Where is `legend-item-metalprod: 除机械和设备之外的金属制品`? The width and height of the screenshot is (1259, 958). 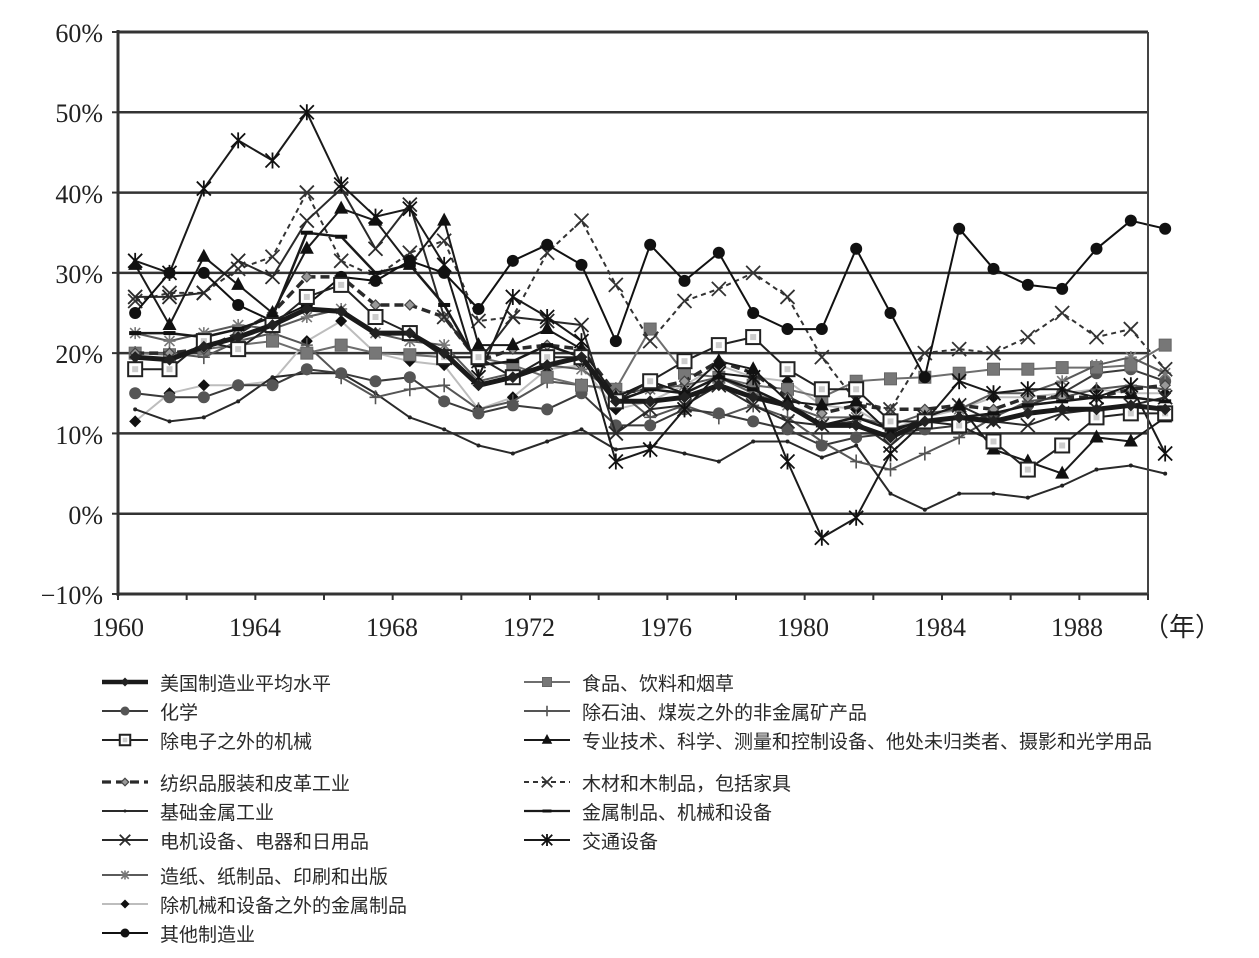 legend-item-metalprod: 除机械和设备之外的金属制品 is located at coordinates (253, 904).